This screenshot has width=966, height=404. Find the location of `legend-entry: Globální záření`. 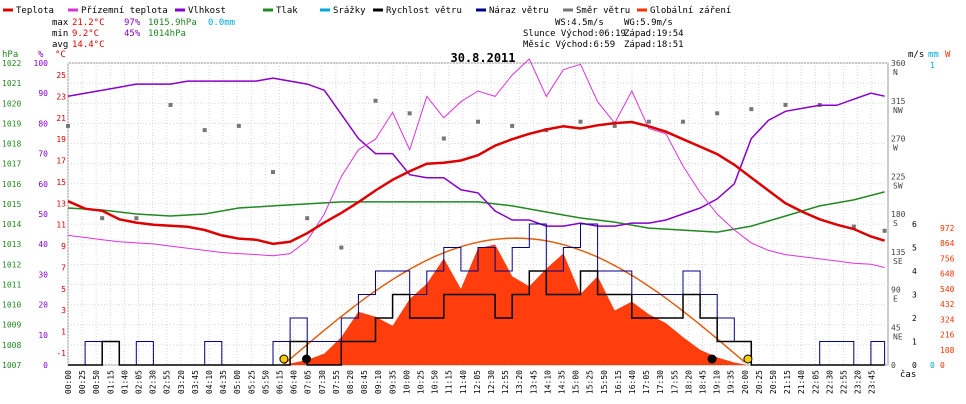

legend-entry: Globální záření is located at coordinates (690, 11).